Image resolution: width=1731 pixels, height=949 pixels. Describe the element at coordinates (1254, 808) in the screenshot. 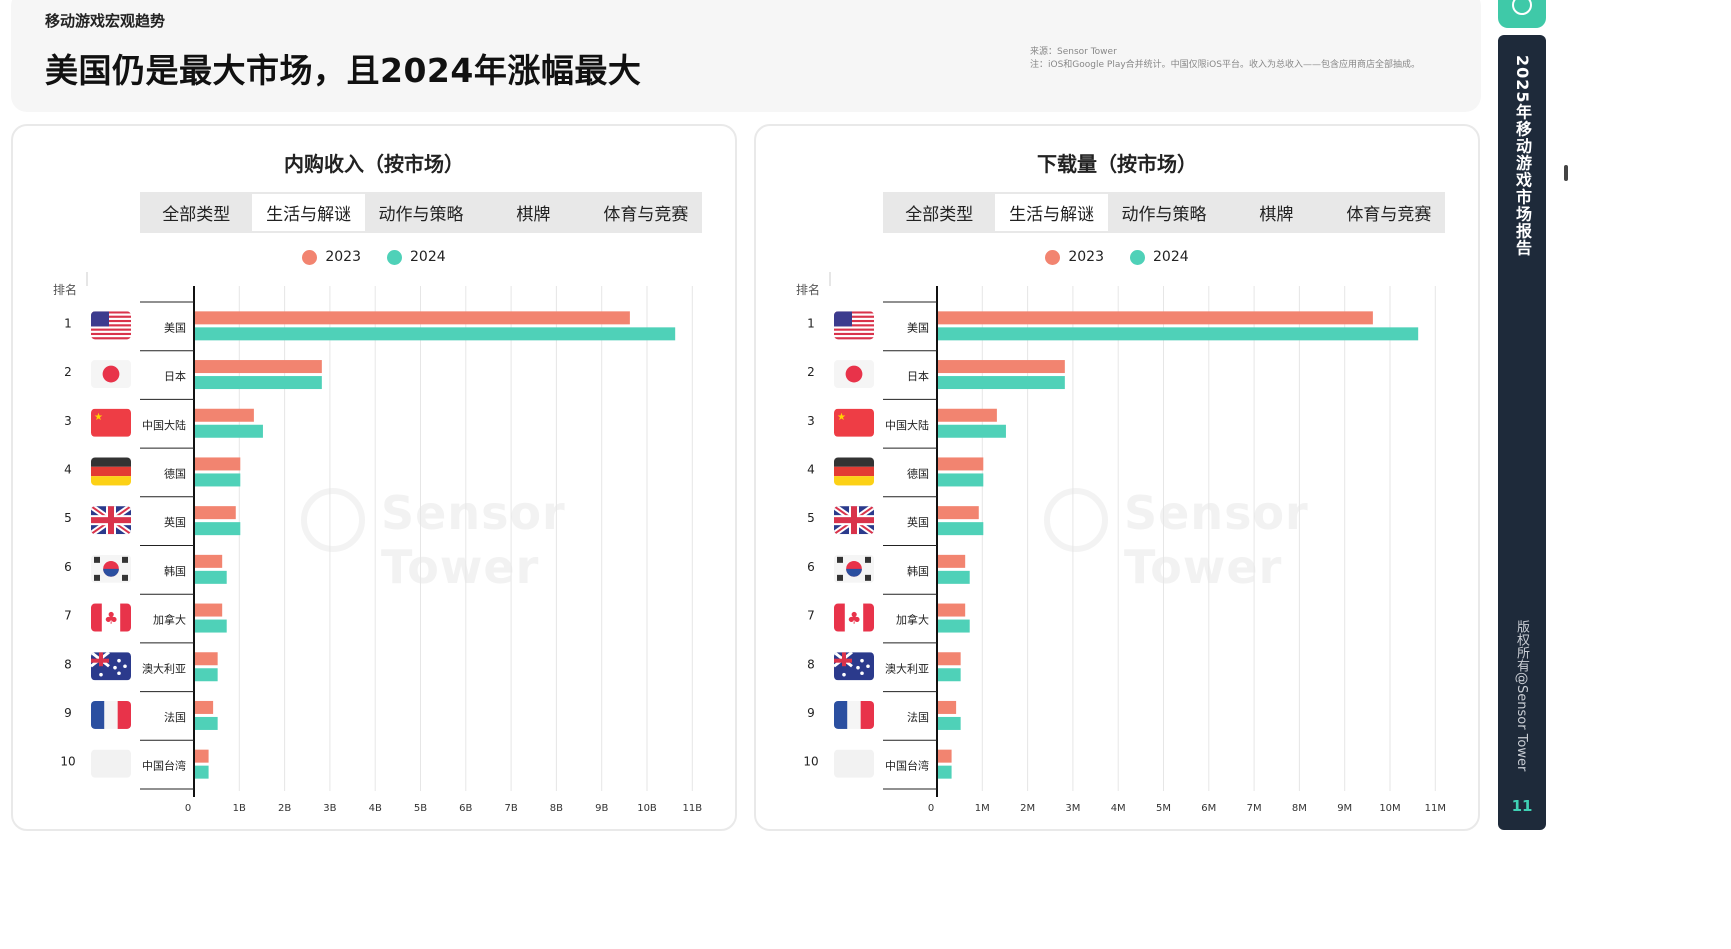

I see `x-tick-label: 7M` at that location.